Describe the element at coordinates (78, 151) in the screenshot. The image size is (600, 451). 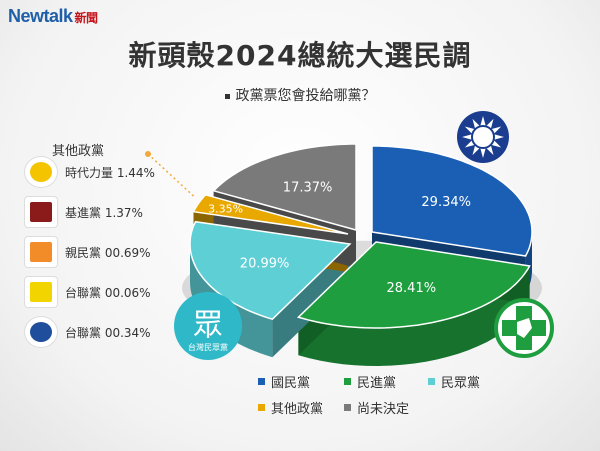
I see `others-heading: 其他政黨` at that location.